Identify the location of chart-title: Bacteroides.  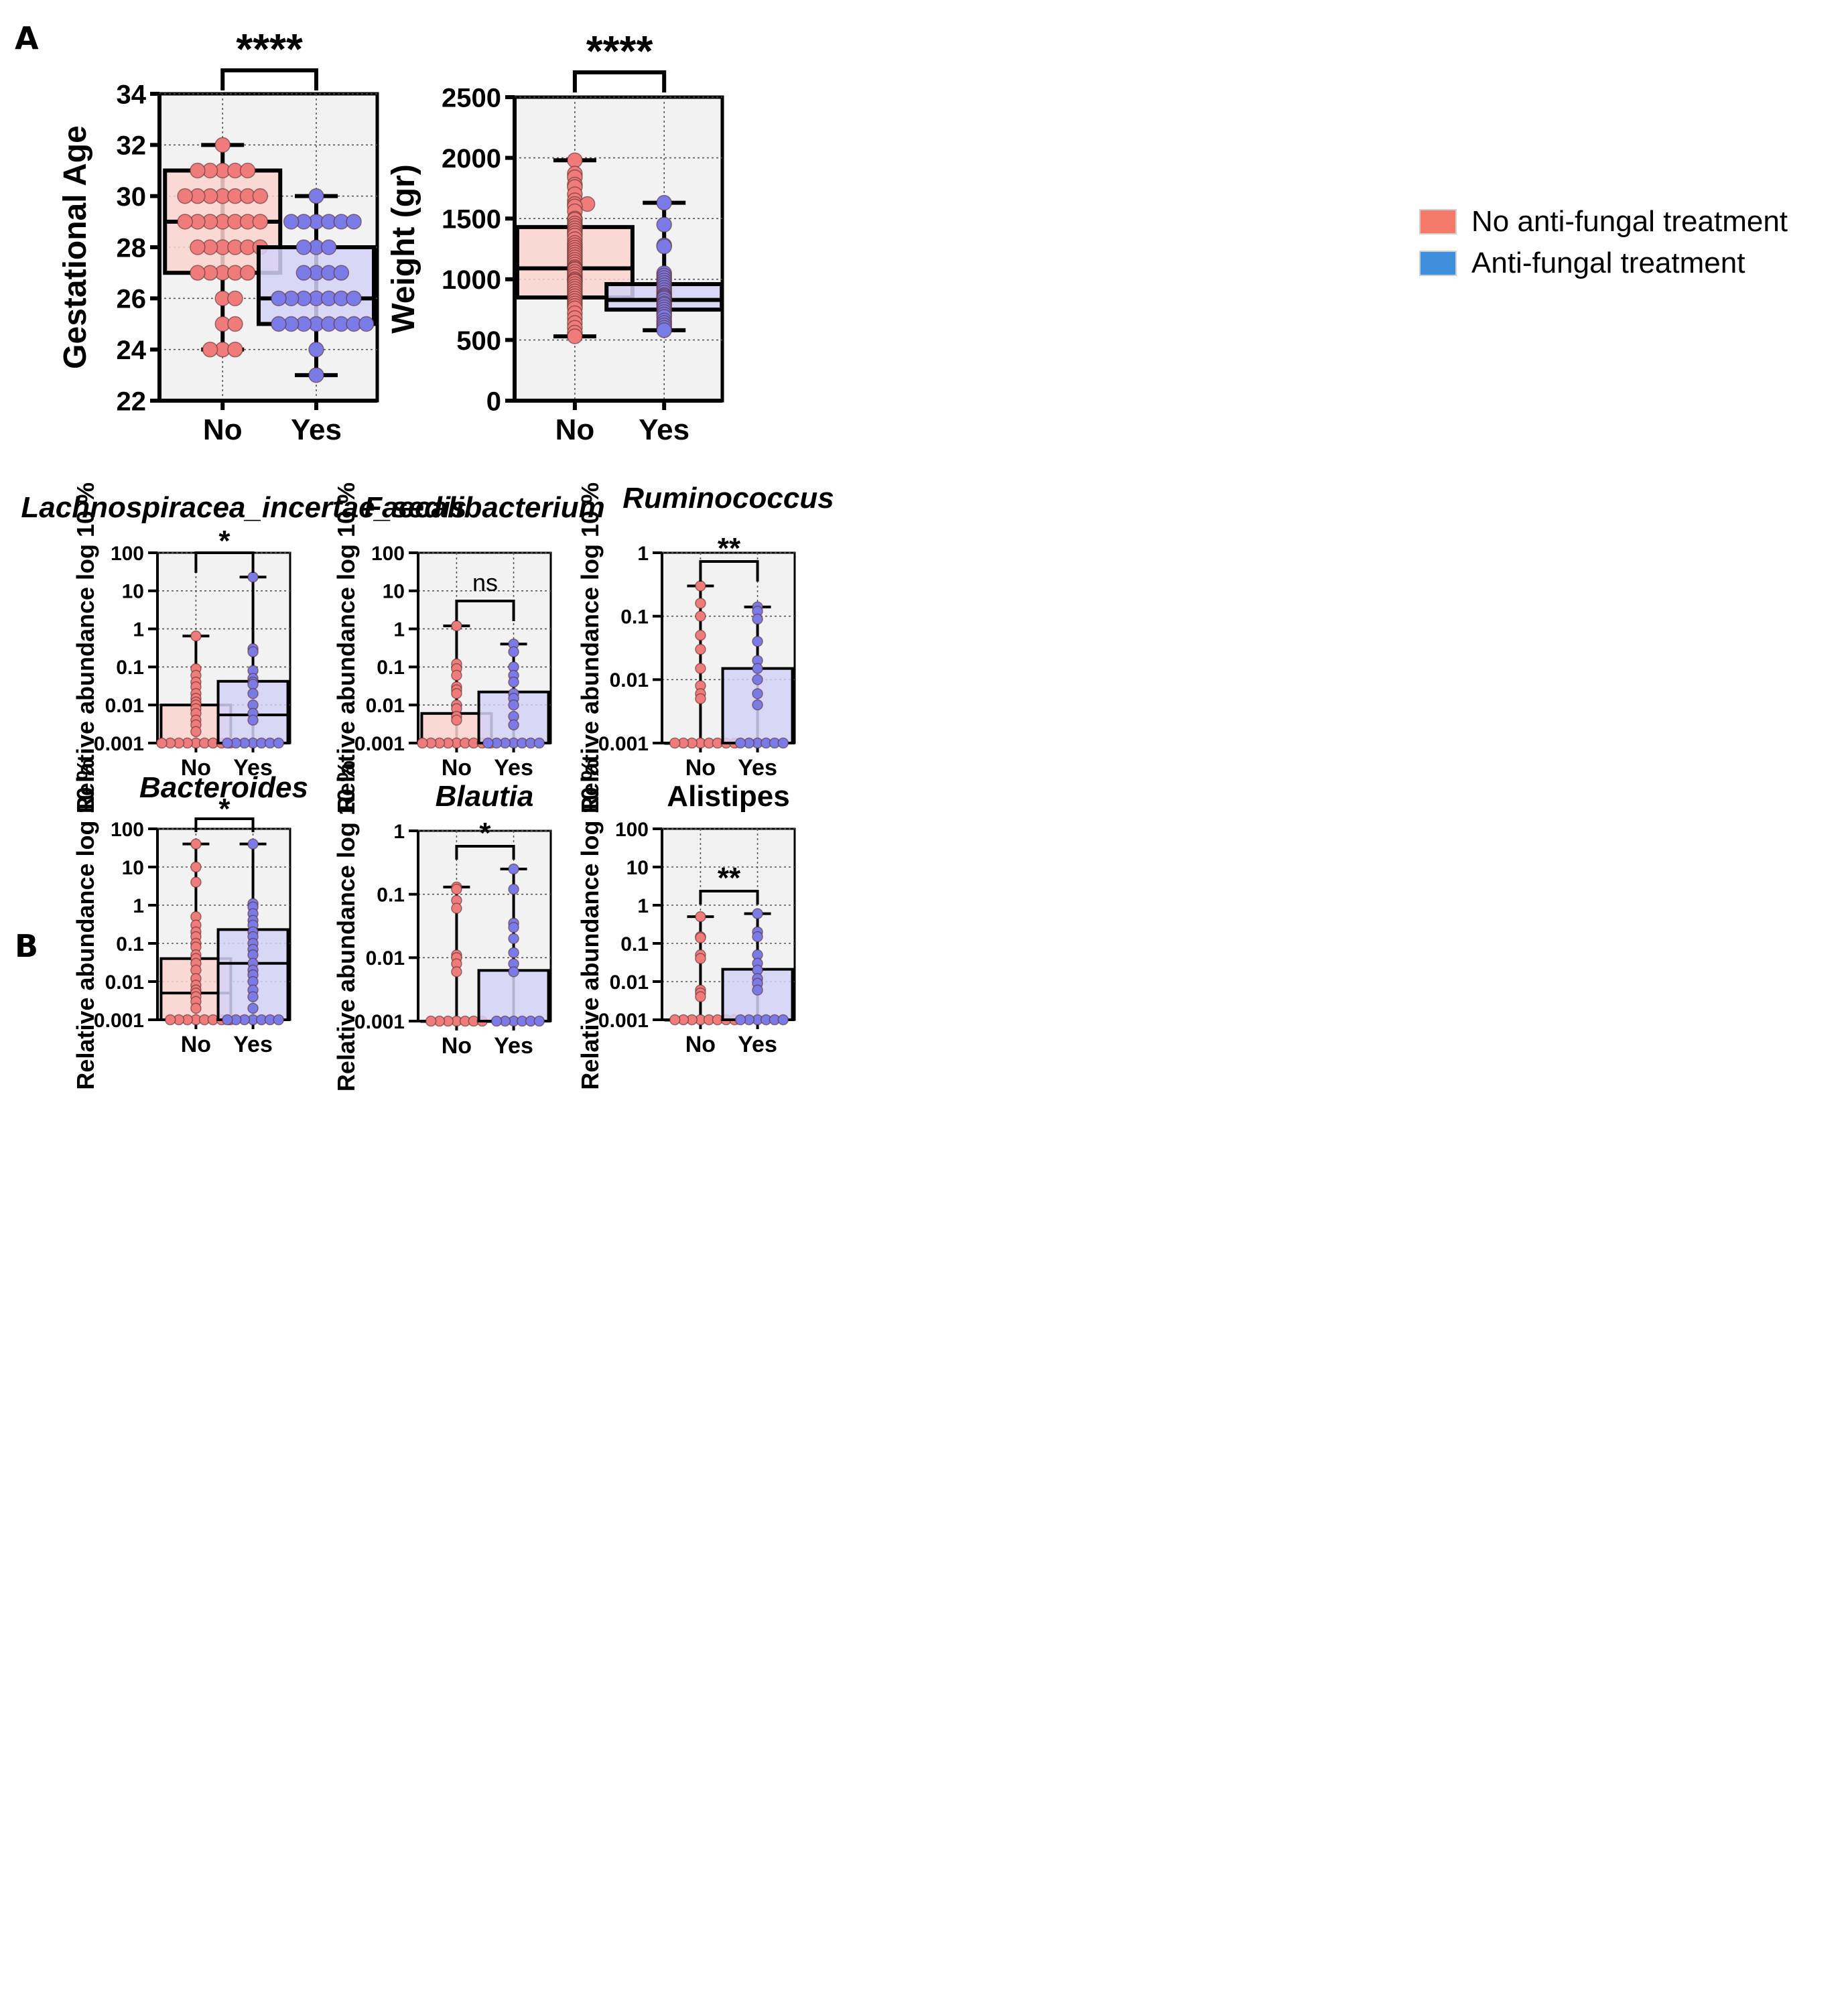
(223, 787).